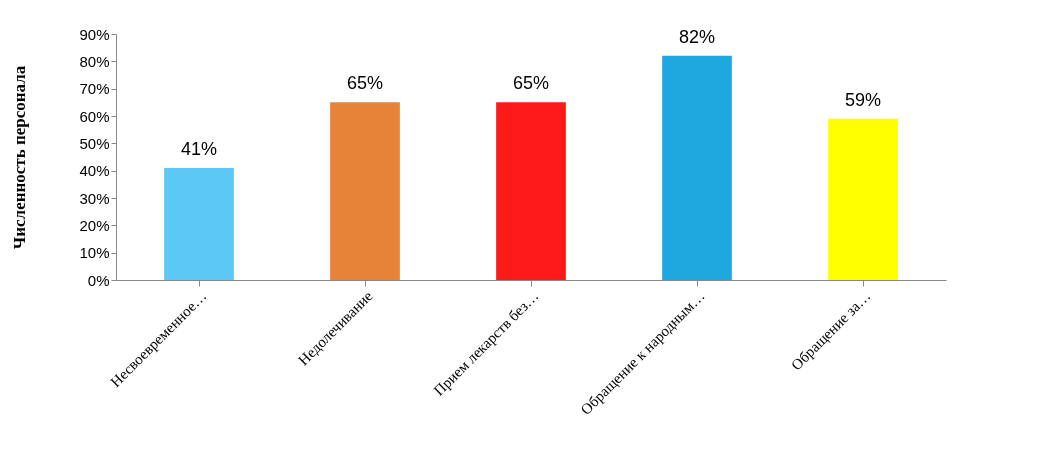  What do you see at coordinates (94, 61) in the screenshot?
I see `y-tick-label: 80%` at bounding box center [94, 61].